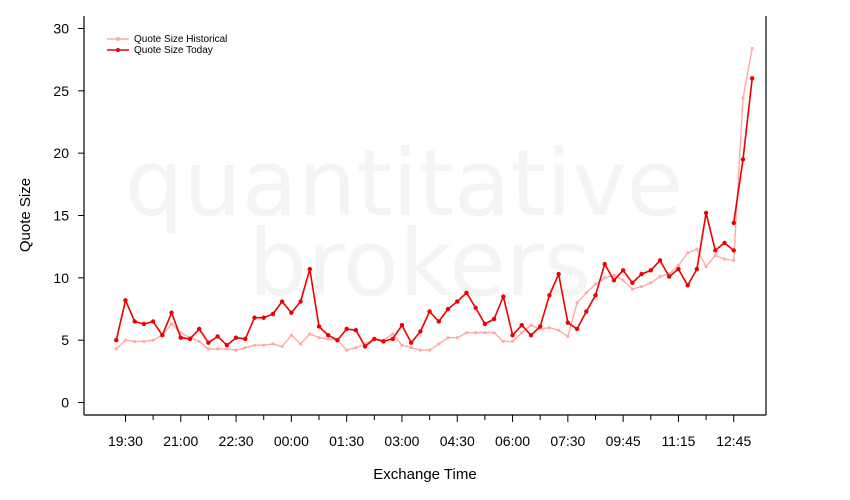  What do you see at coordinates (180, 39) in the screenshot?
I see `legend-label: Quote Size Historical` at bounding box center [180, 39].